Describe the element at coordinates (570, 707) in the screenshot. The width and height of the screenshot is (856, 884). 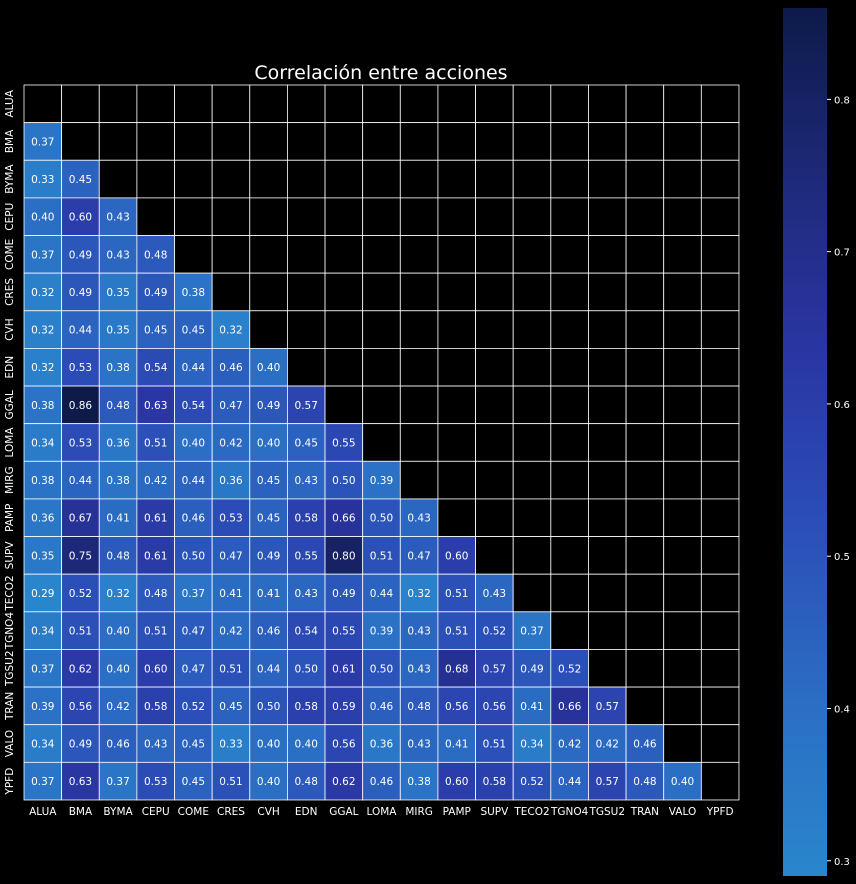
I see `cell-value-label: 0.66` at that location.